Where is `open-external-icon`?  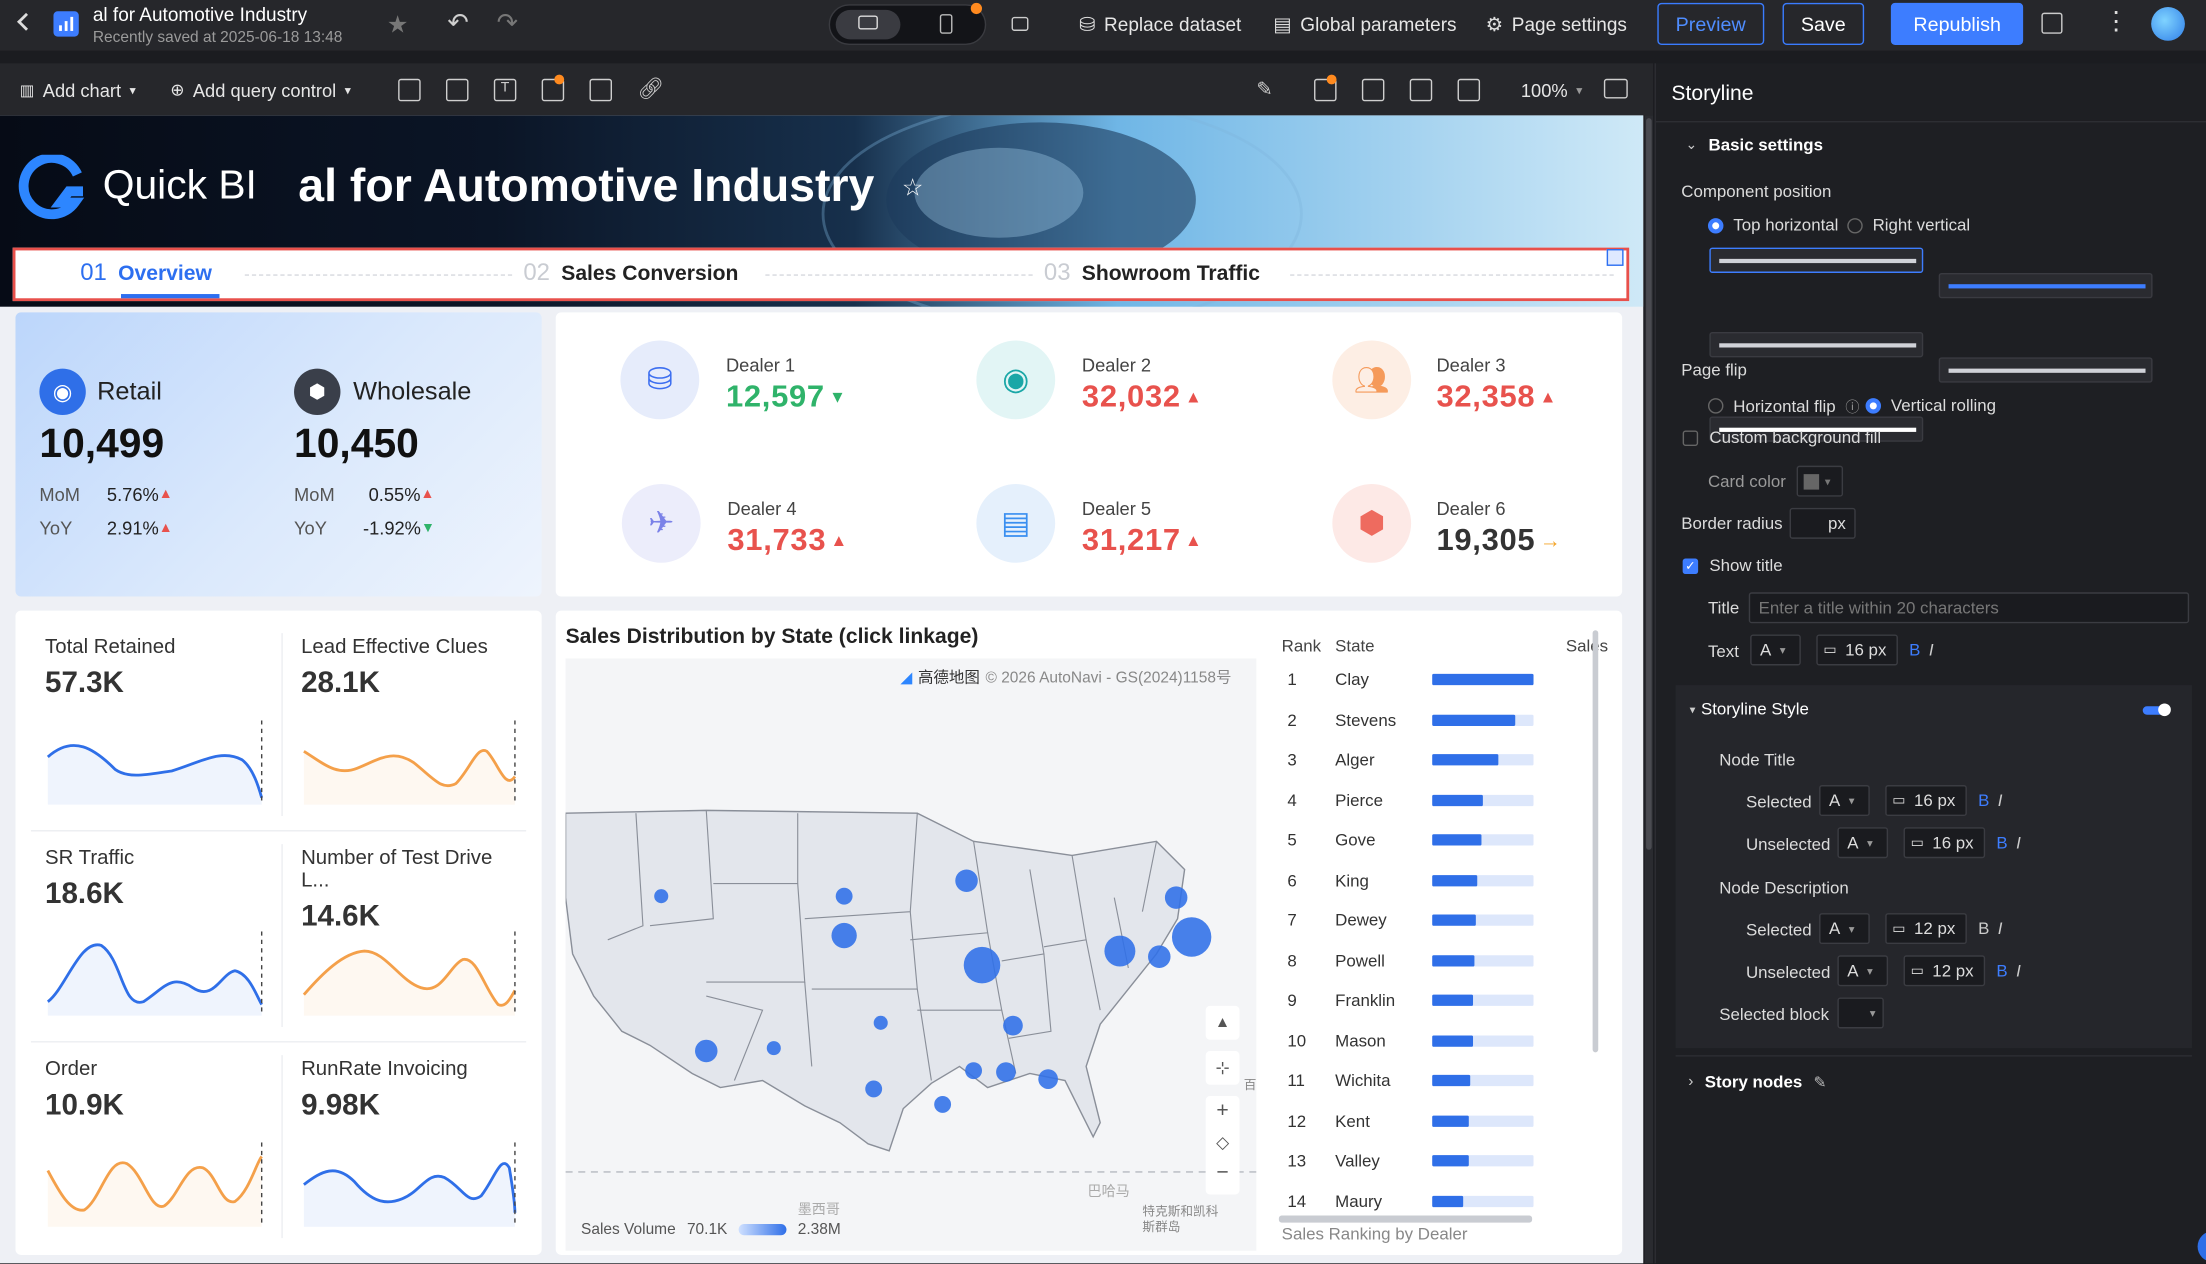
open-external-icon is located at coordinates (2052, 23).